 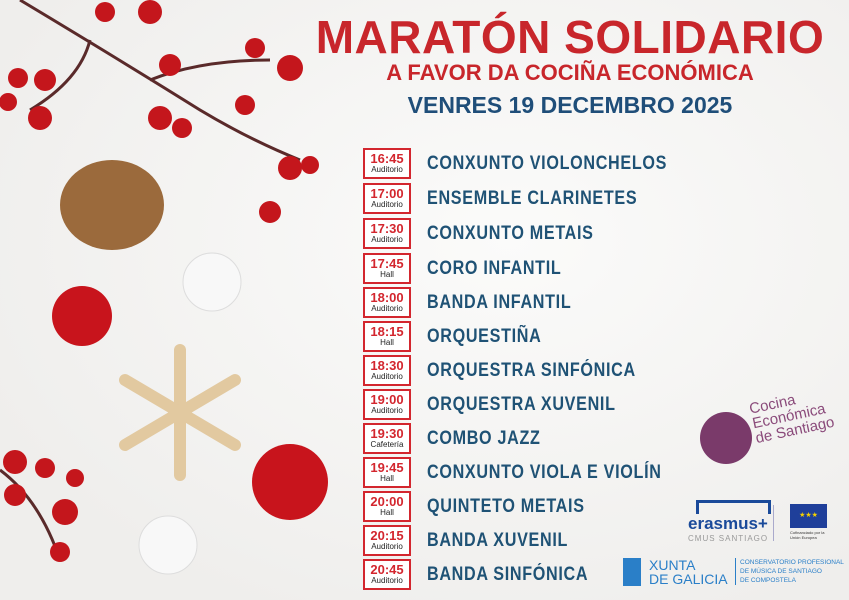 I want to click on divider, so click(x=773, y=523).